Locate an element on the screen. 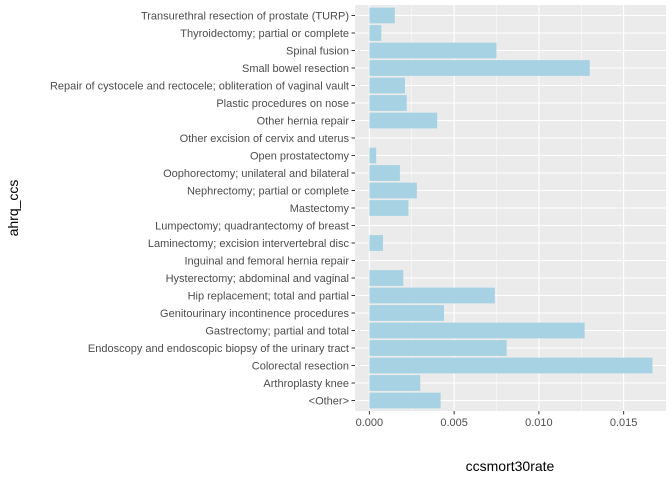 The width and height of the screenshot is (672, 480). category-label: Plastic procedures on nose is located at coordinates (282, 104).